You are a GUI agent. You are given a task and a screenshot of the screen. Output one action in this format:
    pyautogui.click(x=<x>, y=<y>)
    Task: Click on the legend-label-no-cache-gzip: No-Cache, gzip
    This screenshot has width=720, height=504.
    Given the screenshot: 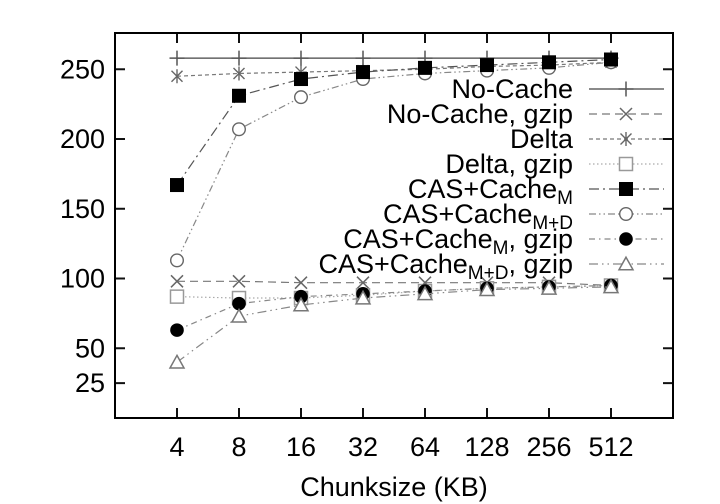 What is the action you would take?
    pyautogui.click(x=480, y=114)
    